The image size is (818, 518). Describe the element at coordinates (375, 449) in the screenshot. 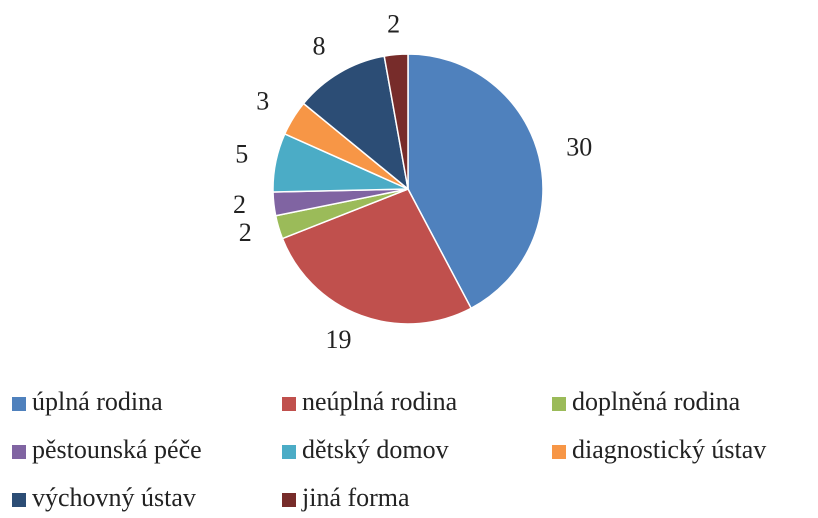

I see `legend-label: dětský domov` at that location.